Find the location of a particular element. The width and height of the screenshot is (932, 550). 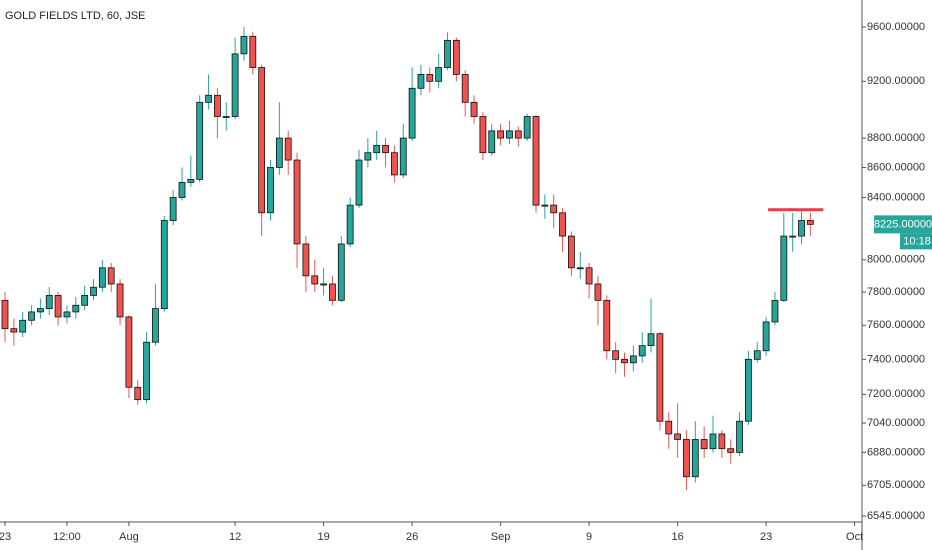

y-tick-label: 8000.00000 is located at coordinates (896, 260).